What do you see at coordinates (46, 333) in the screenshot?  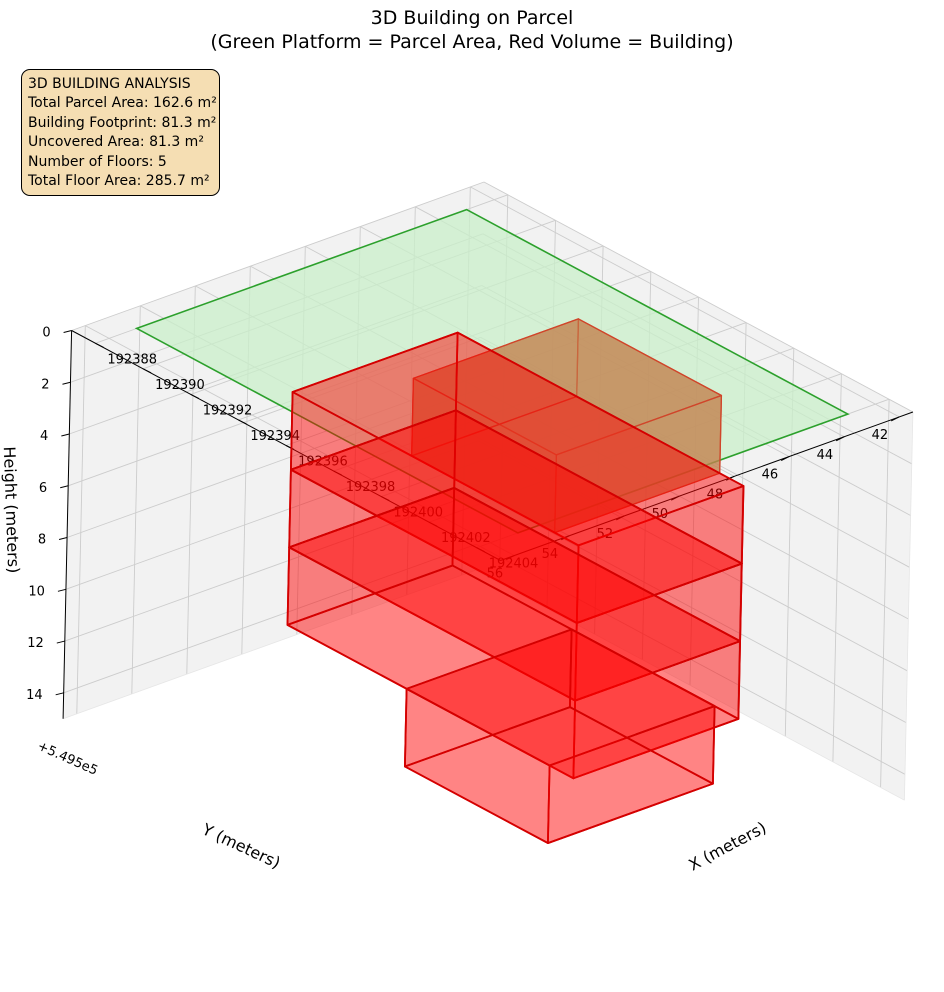 I see `z-tick-label: 0` at bounding box center [46, 333].